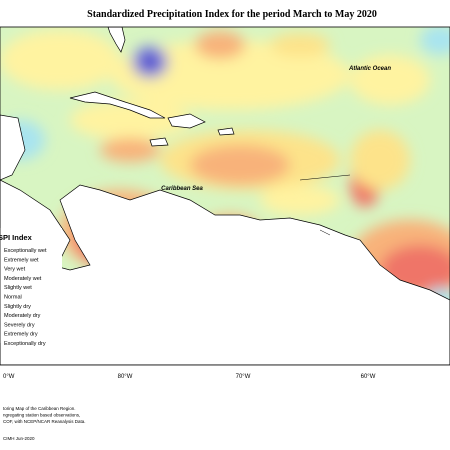 The height and width of the screenshot is (450, 450). Describe the element at coordinates (189, 377) in the screenshot. I see `longitude-labels: 0°W 80°W 70°W 60°W` at that location.